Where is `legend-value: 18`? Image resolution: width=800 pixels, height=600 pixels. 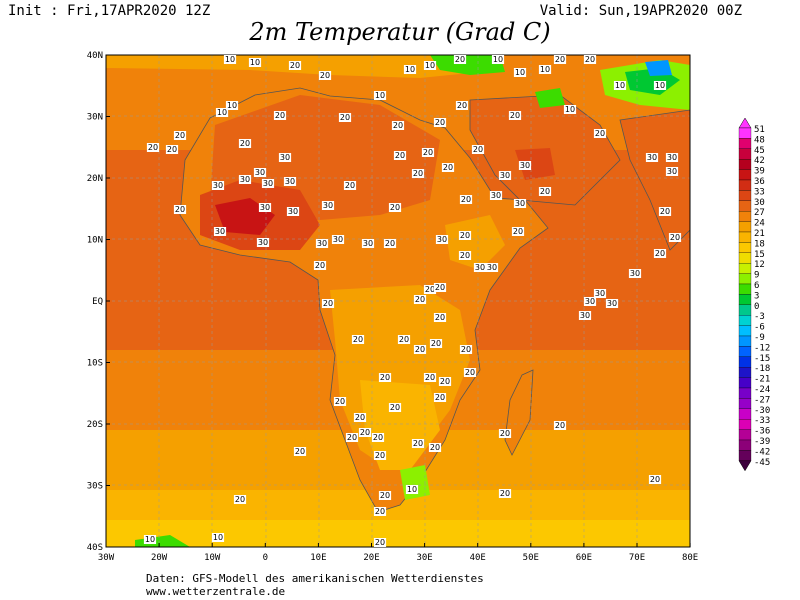
legend-value: 18 is located at coordinates (759, 244).